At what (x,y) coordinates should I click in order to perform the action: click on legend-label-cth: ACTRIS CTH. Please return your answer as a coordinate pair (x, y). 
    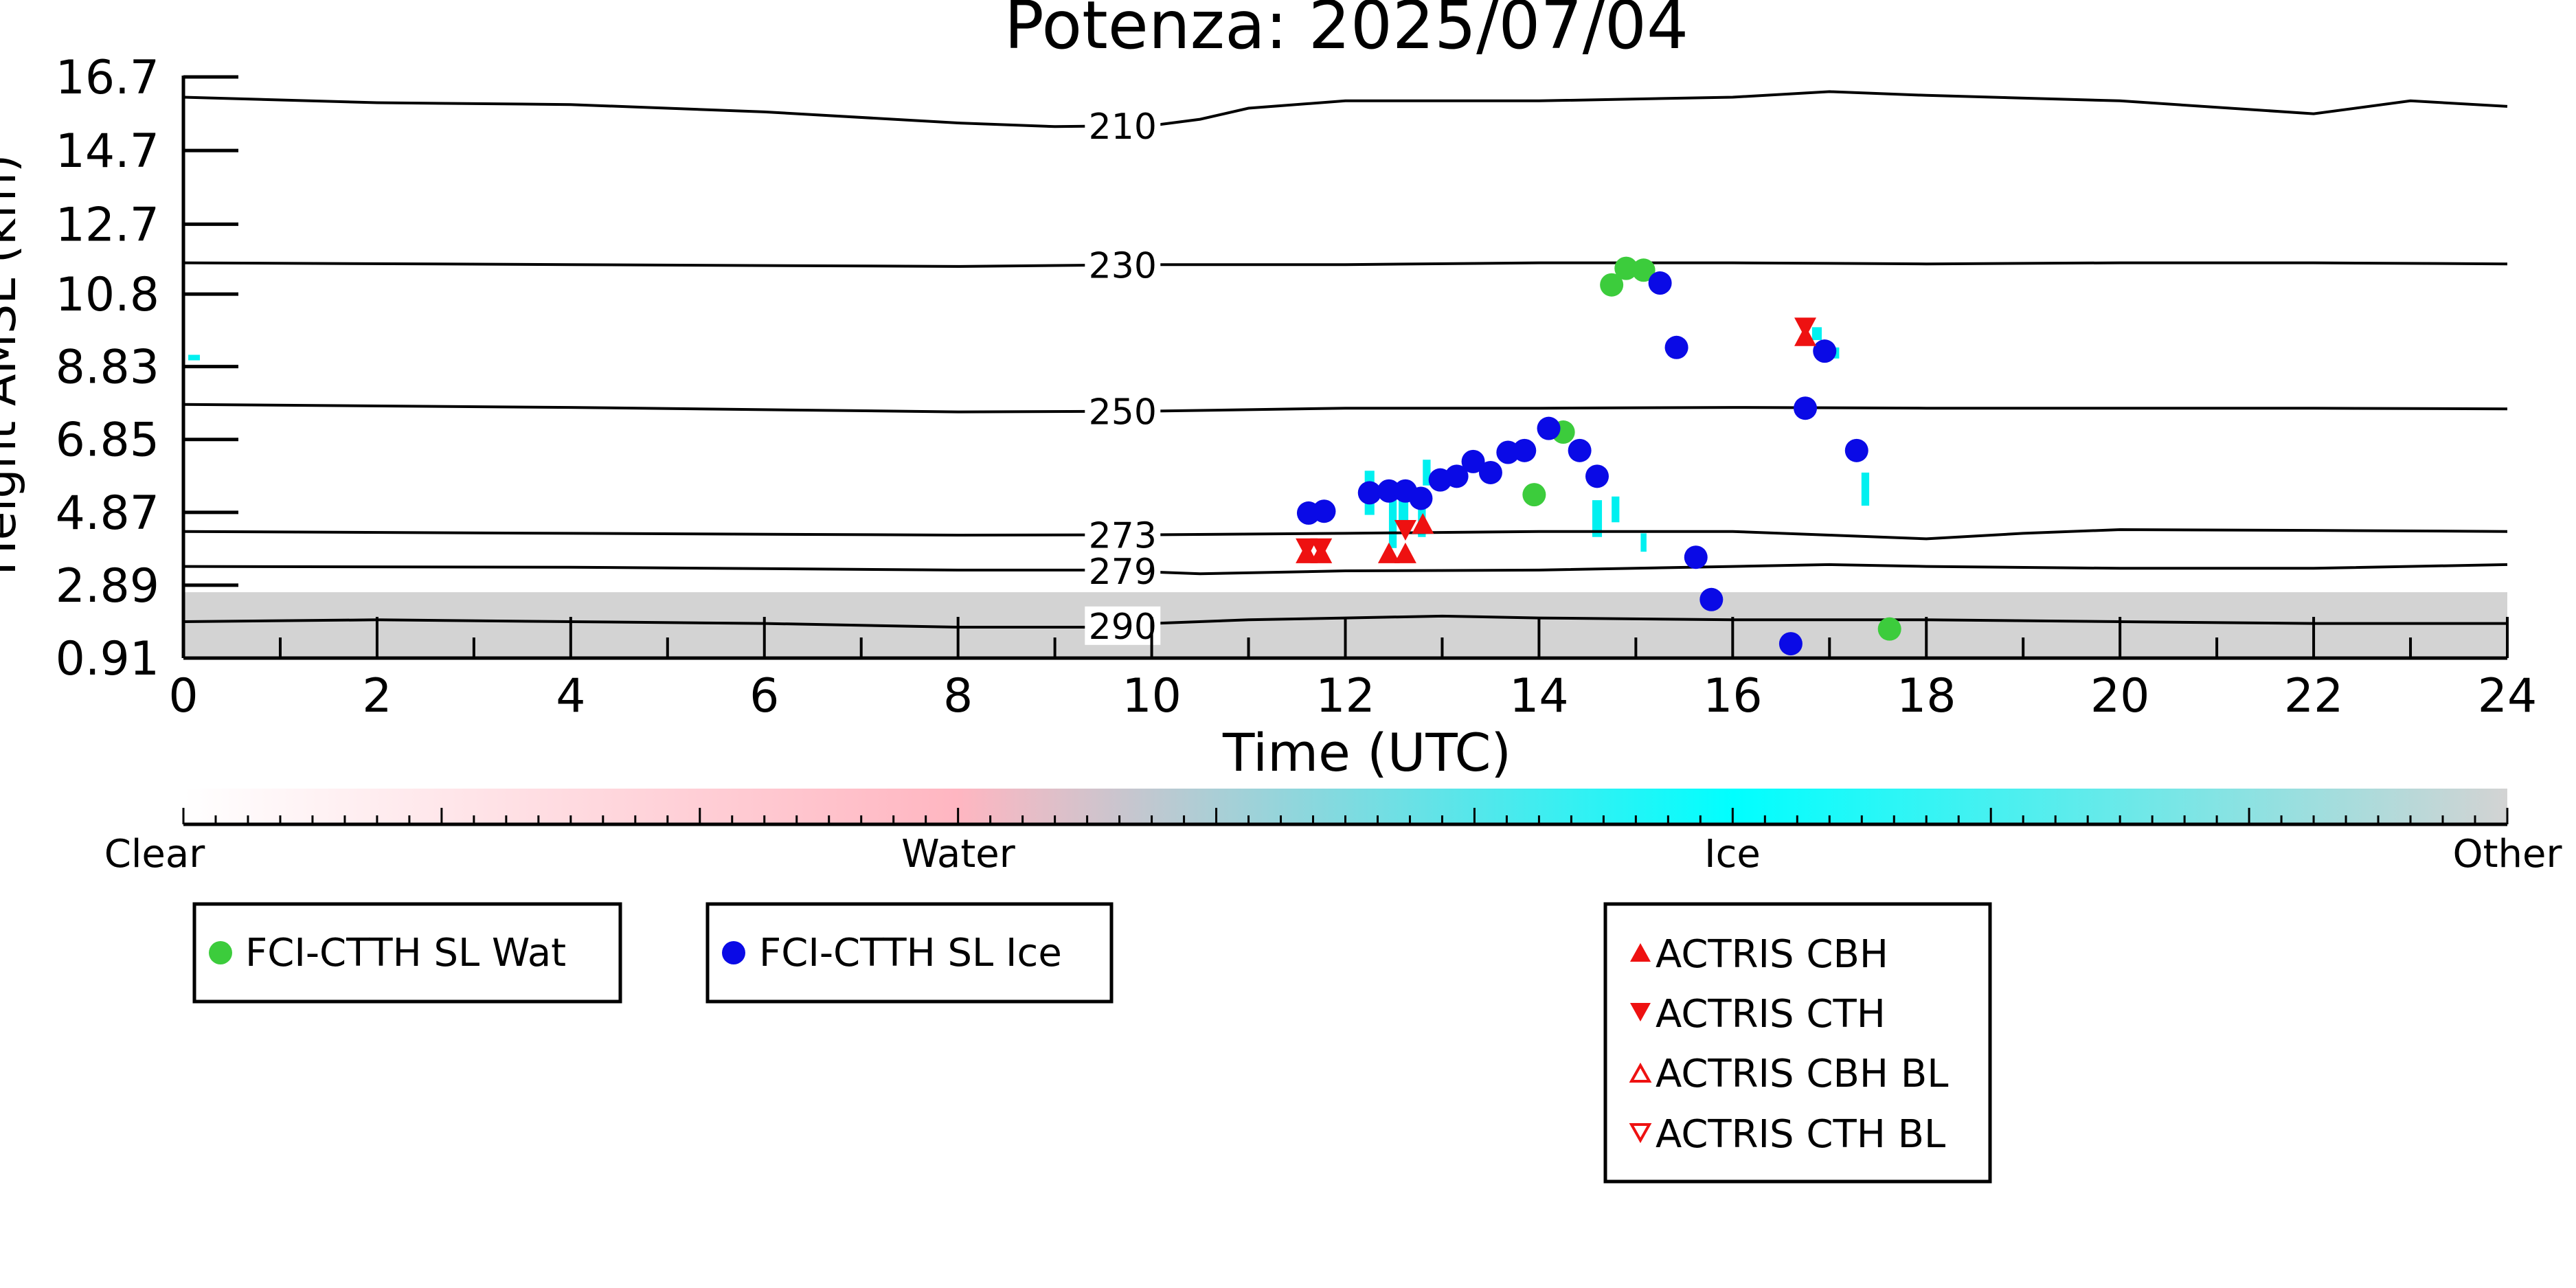
    Looking at the image, I should click on (1771, 1014).